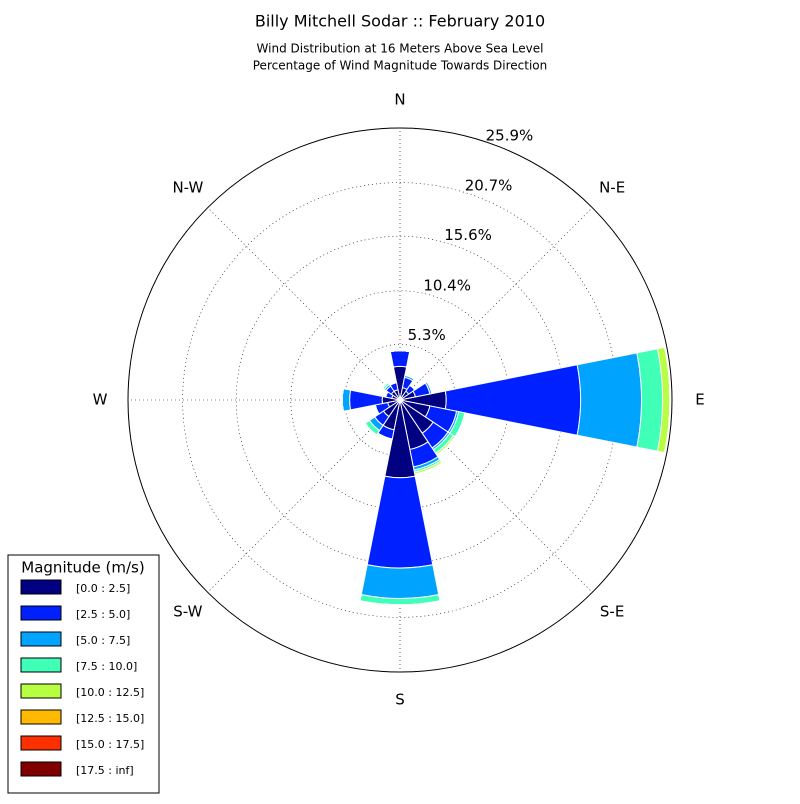  What do you see at coordinates (447, 286) in the screenshot?
I see `r-tick-label: 10.4%` at bounding box center [447, 286].